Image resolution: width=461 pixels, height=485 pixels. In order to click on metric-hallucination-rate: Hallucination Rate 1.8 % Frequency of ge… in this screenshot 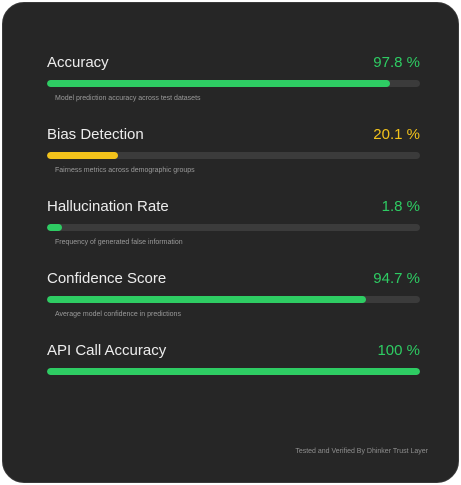, I will do `click(233, 221)`.